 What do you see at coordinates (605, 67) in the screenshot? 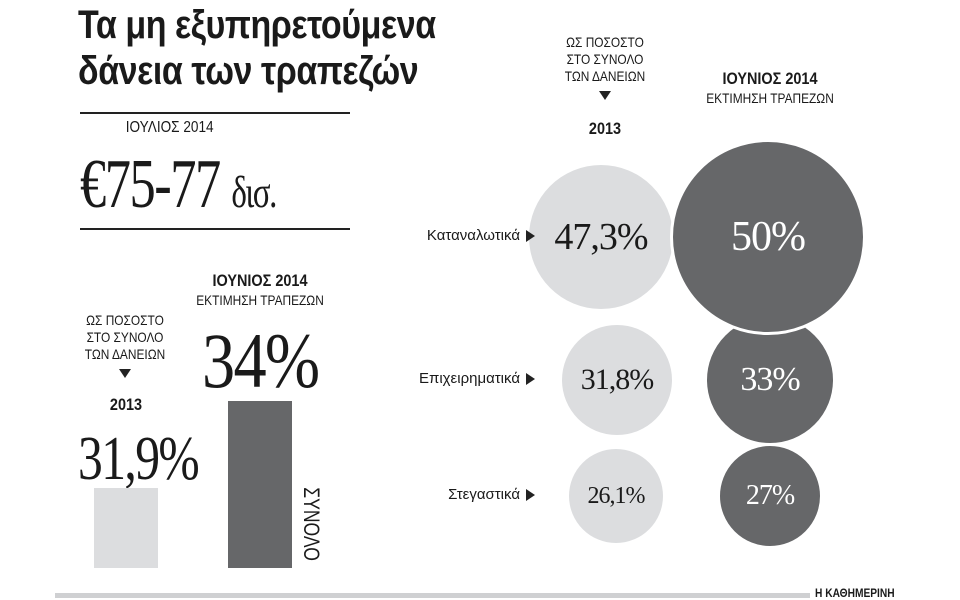
I see `share-legend-2: ΩΣ ΠΟΣΟΣΤΟ ΣΤΟ ΣΥΝΟΛΟ ΤΩΝ ΔΑΝΕΙΩΝ` at bounding box center [605, 67].